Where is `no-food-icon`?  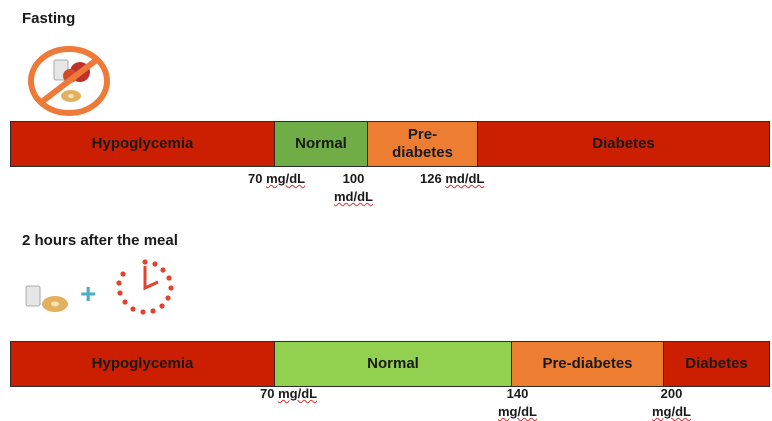 no-food-icon is located at coordinates (69, 83).